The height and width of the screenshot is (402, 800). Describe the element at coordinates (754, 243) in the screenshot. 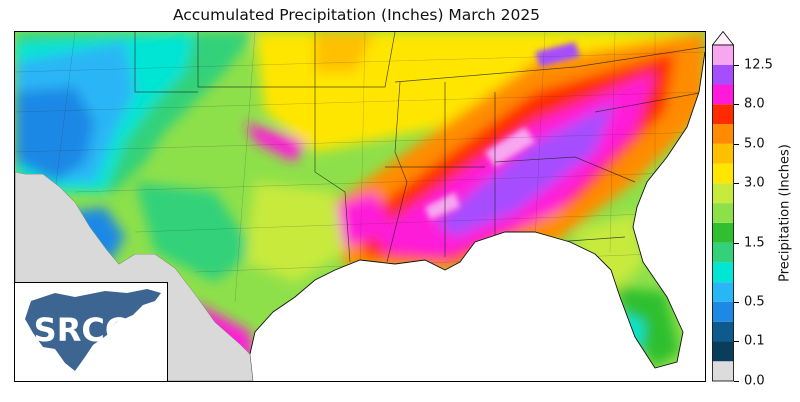

I see `colorbar-tick-label: 1.5` at that location.